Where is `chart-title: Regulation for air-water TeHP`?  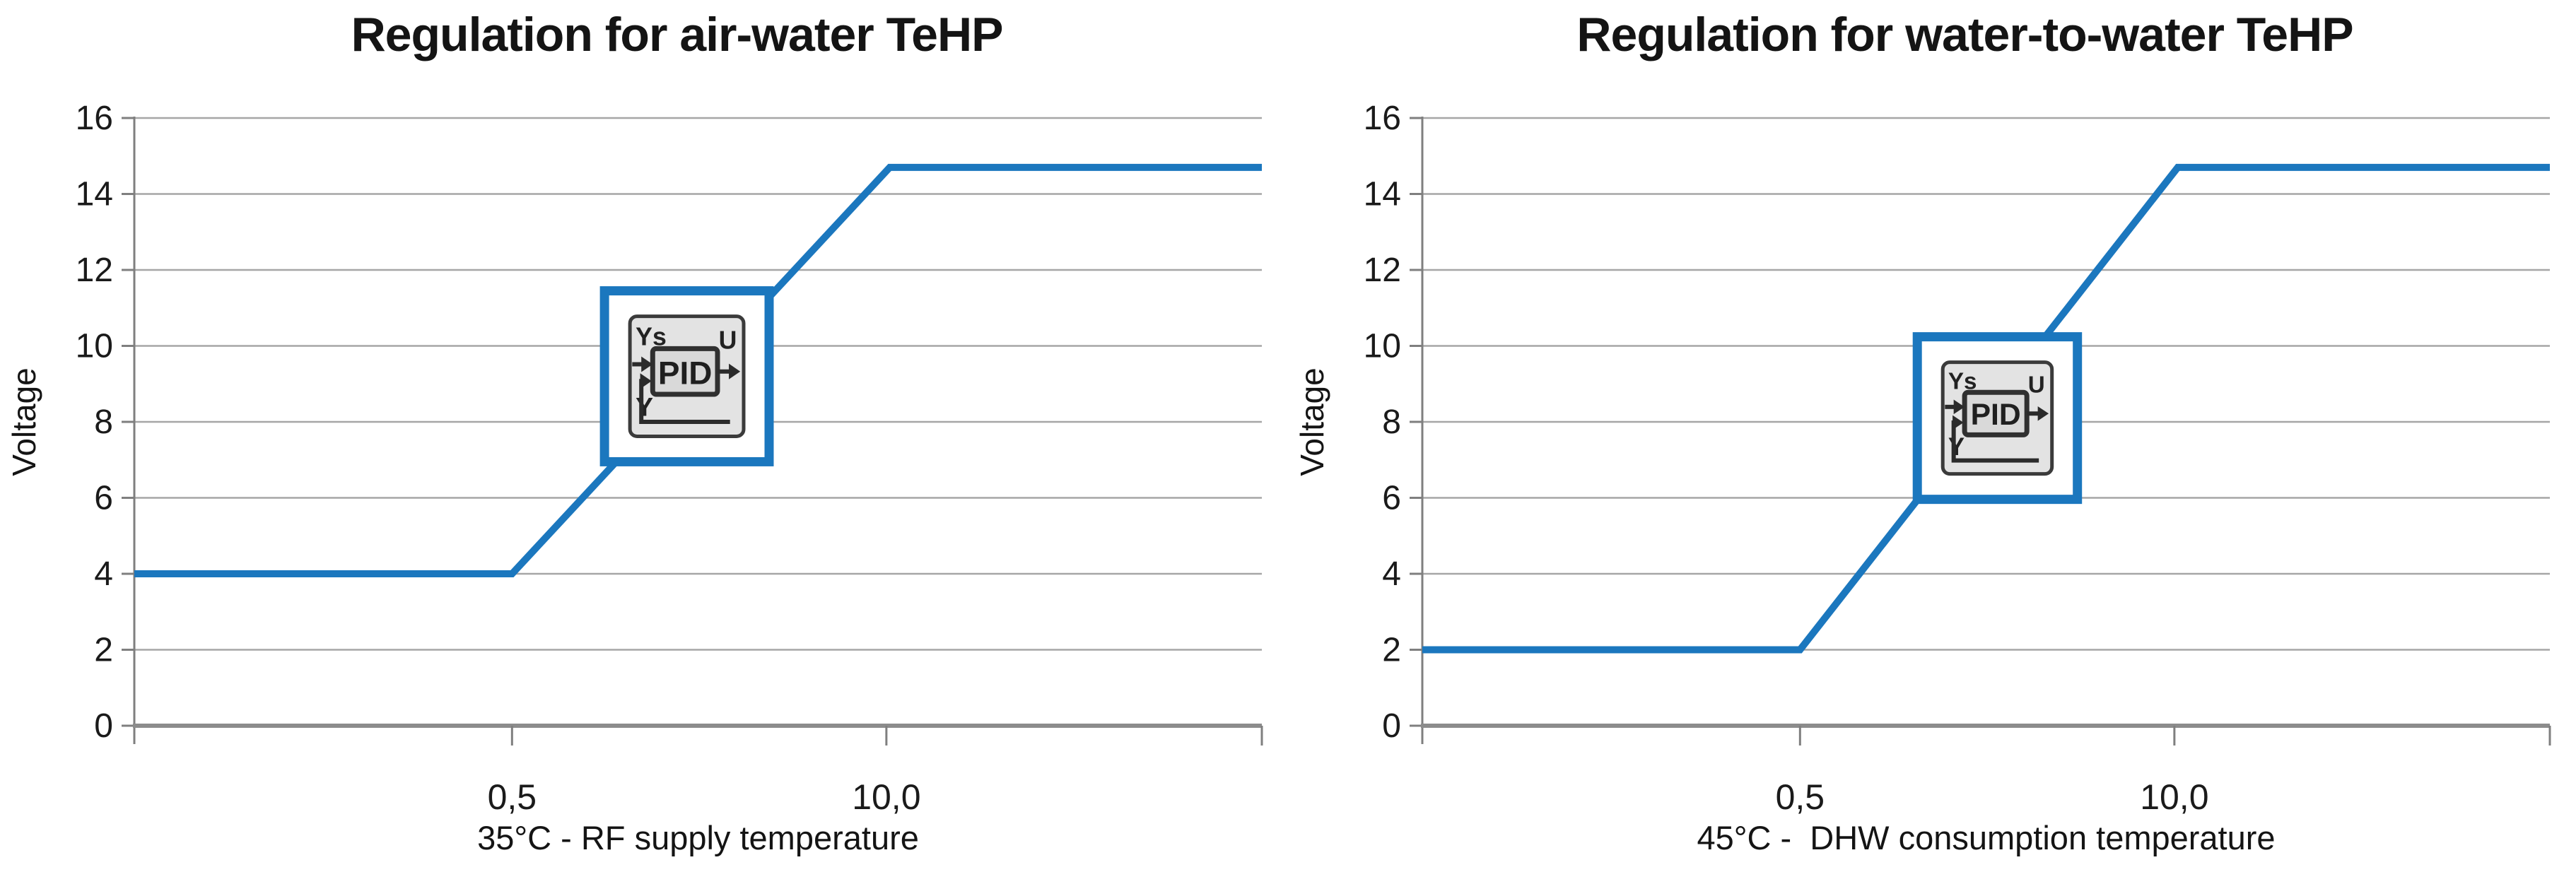 chart-title: Regulation for air-water TeHP is located at coordinates (678, 34).